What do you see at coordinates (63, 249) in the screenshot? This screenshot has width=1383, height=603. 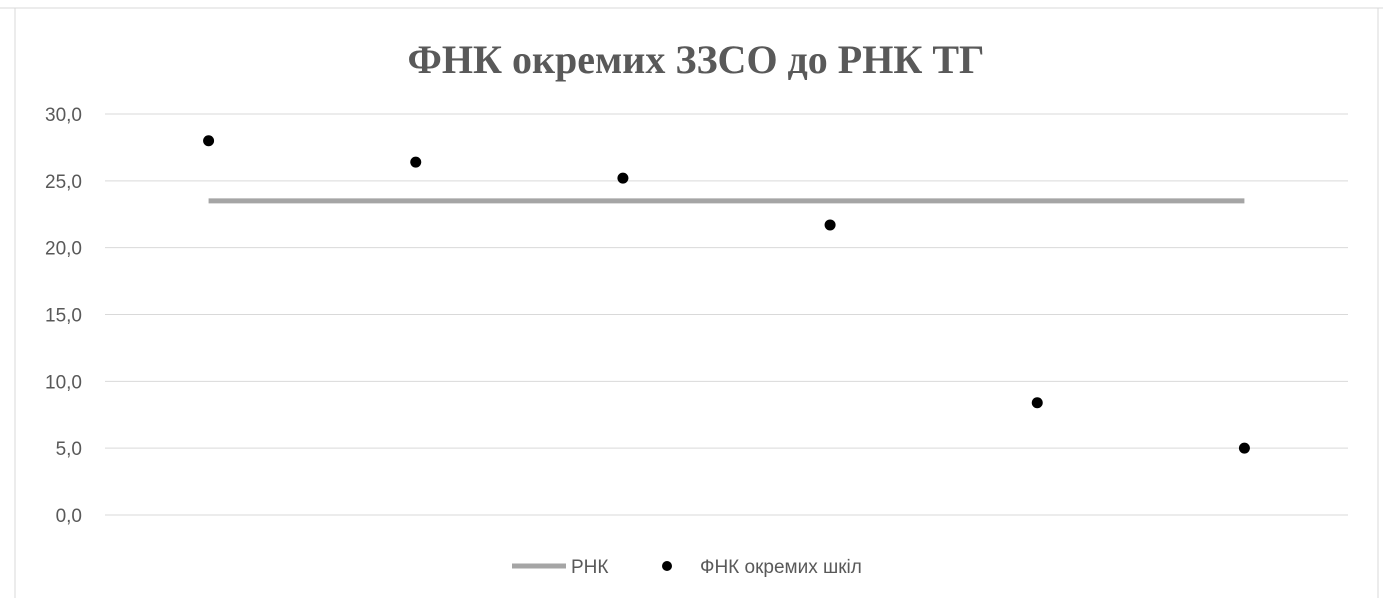 I see `y-tick-label: 20,0` at bounding box center [63, 249].